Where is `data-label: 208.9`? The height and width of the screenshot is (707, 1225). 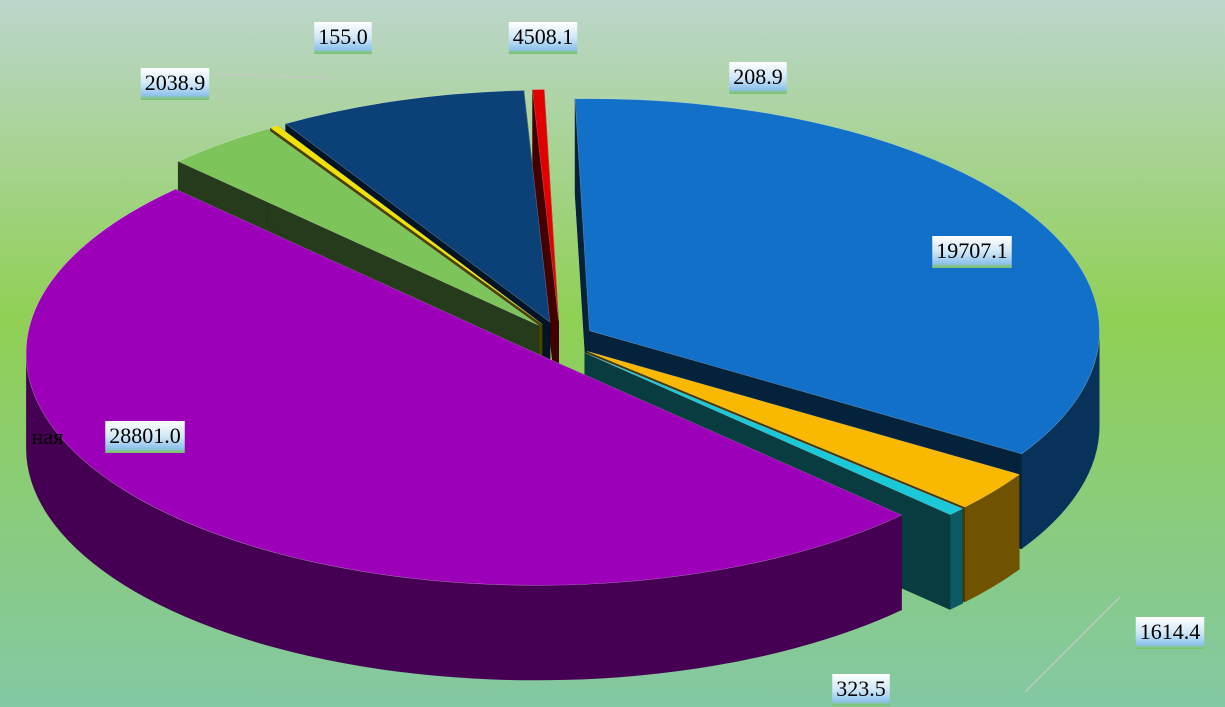
data-label: 208.9 is located at coordinates (758, 76).